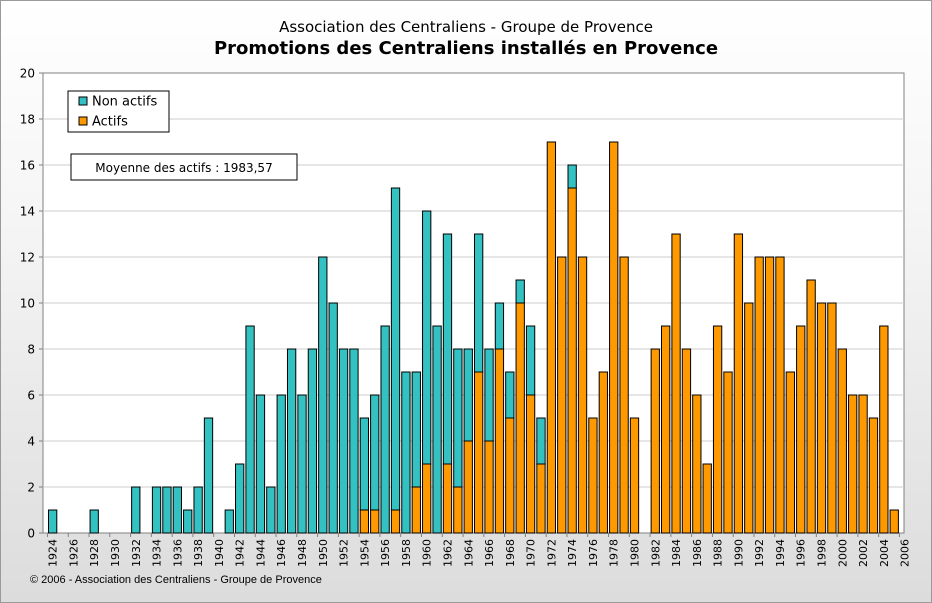 The width and height of the screenshot is (932, 603). I want to click on x-tick-label: 1962, so click(447, 553).